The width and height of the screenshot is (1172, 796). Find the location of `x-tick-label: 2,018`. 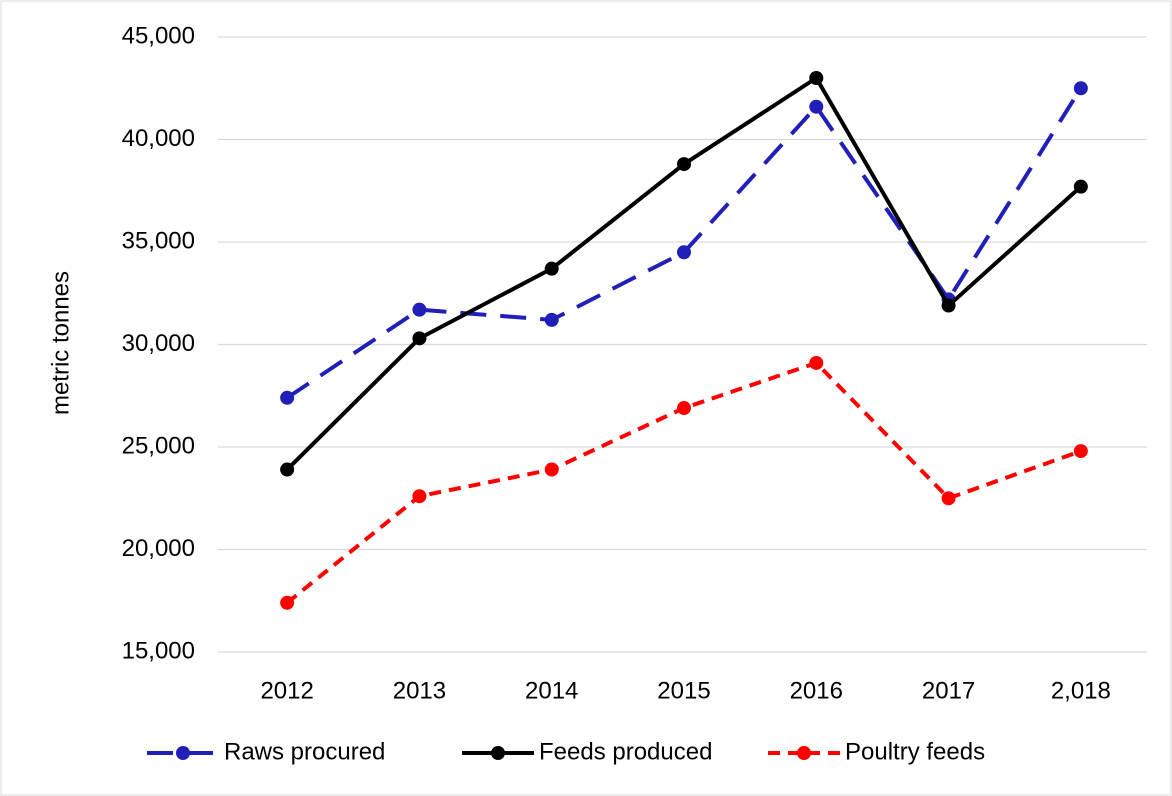

x-tick-label: 2,018 is located at coordinates (1081, 690).